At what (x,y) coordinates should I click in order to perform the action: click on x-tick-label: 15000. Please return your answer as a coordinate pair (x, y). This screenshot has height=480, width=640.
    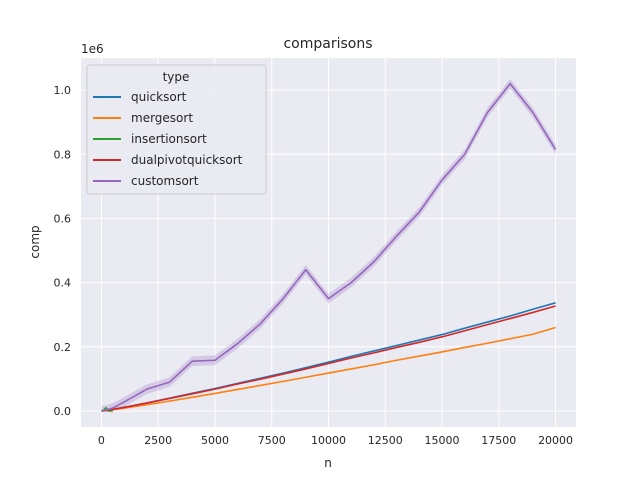
    Looking at the image, I should click on (442, 440).